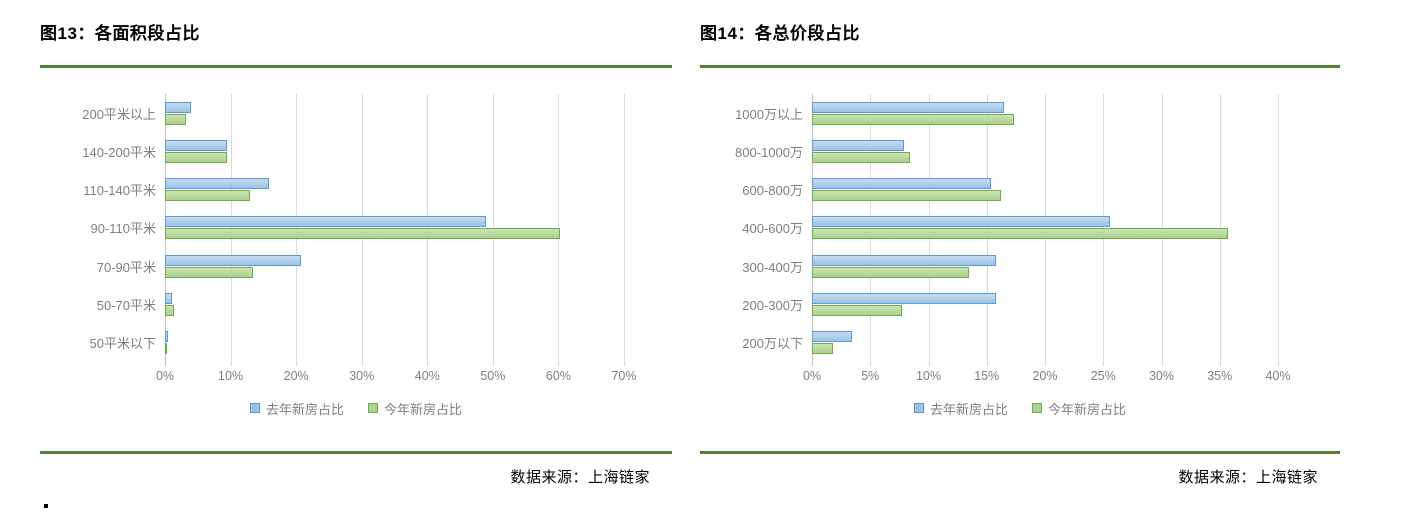 This screenshot has width=1422, height=512. Describe the element at coordinates (126, 306) in the screenshot. I see `category-label: 50-70平米` at that location.